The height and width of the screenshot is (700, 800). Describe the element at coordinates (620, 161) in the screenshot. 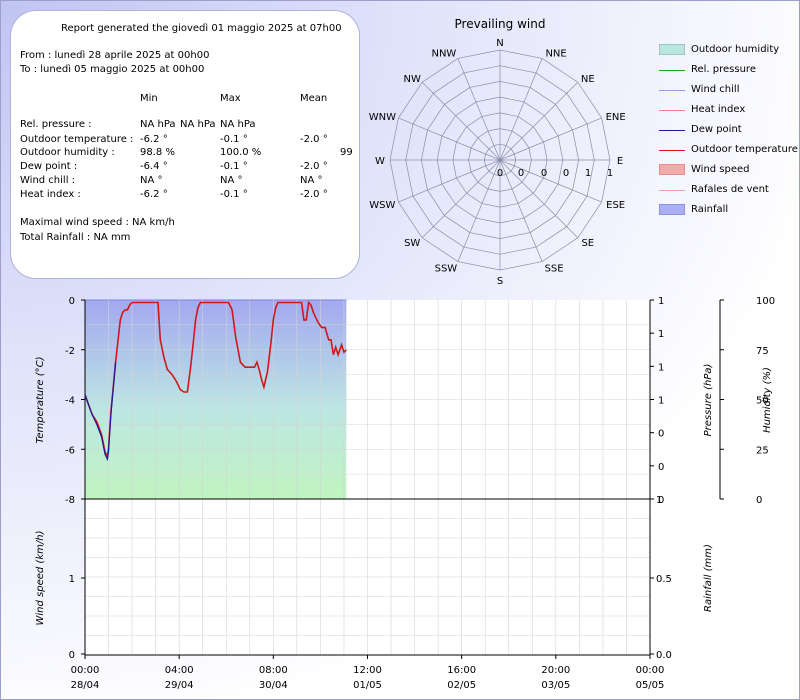

I see `wind-direction-label: E` at that location.